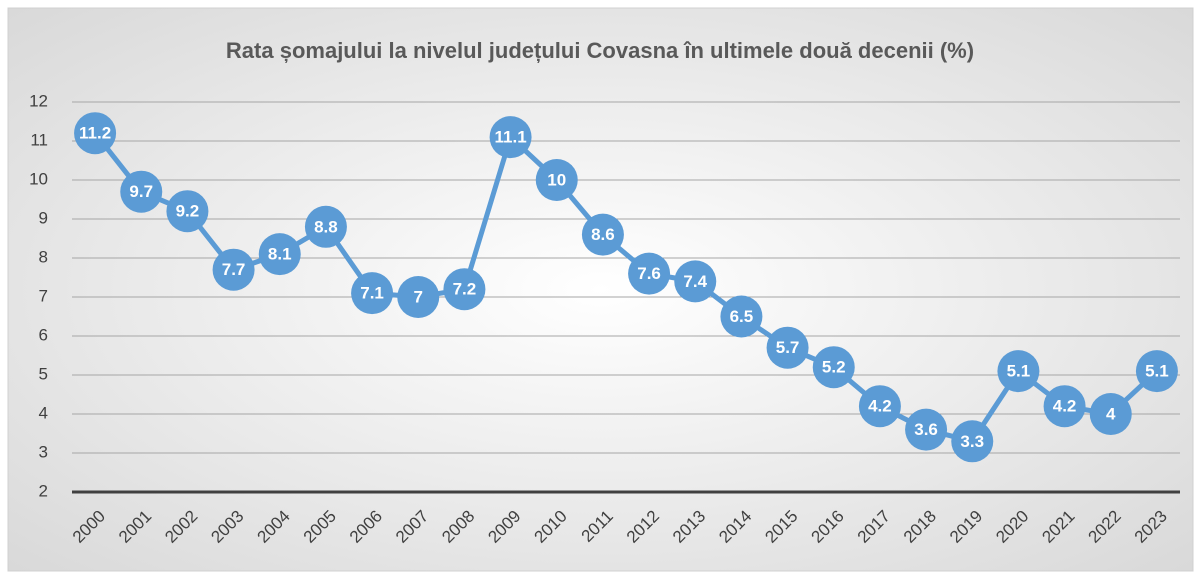 This screenshot has width=1201, height=579. I want to click on y-tick-label: 5, so click(43, 373).